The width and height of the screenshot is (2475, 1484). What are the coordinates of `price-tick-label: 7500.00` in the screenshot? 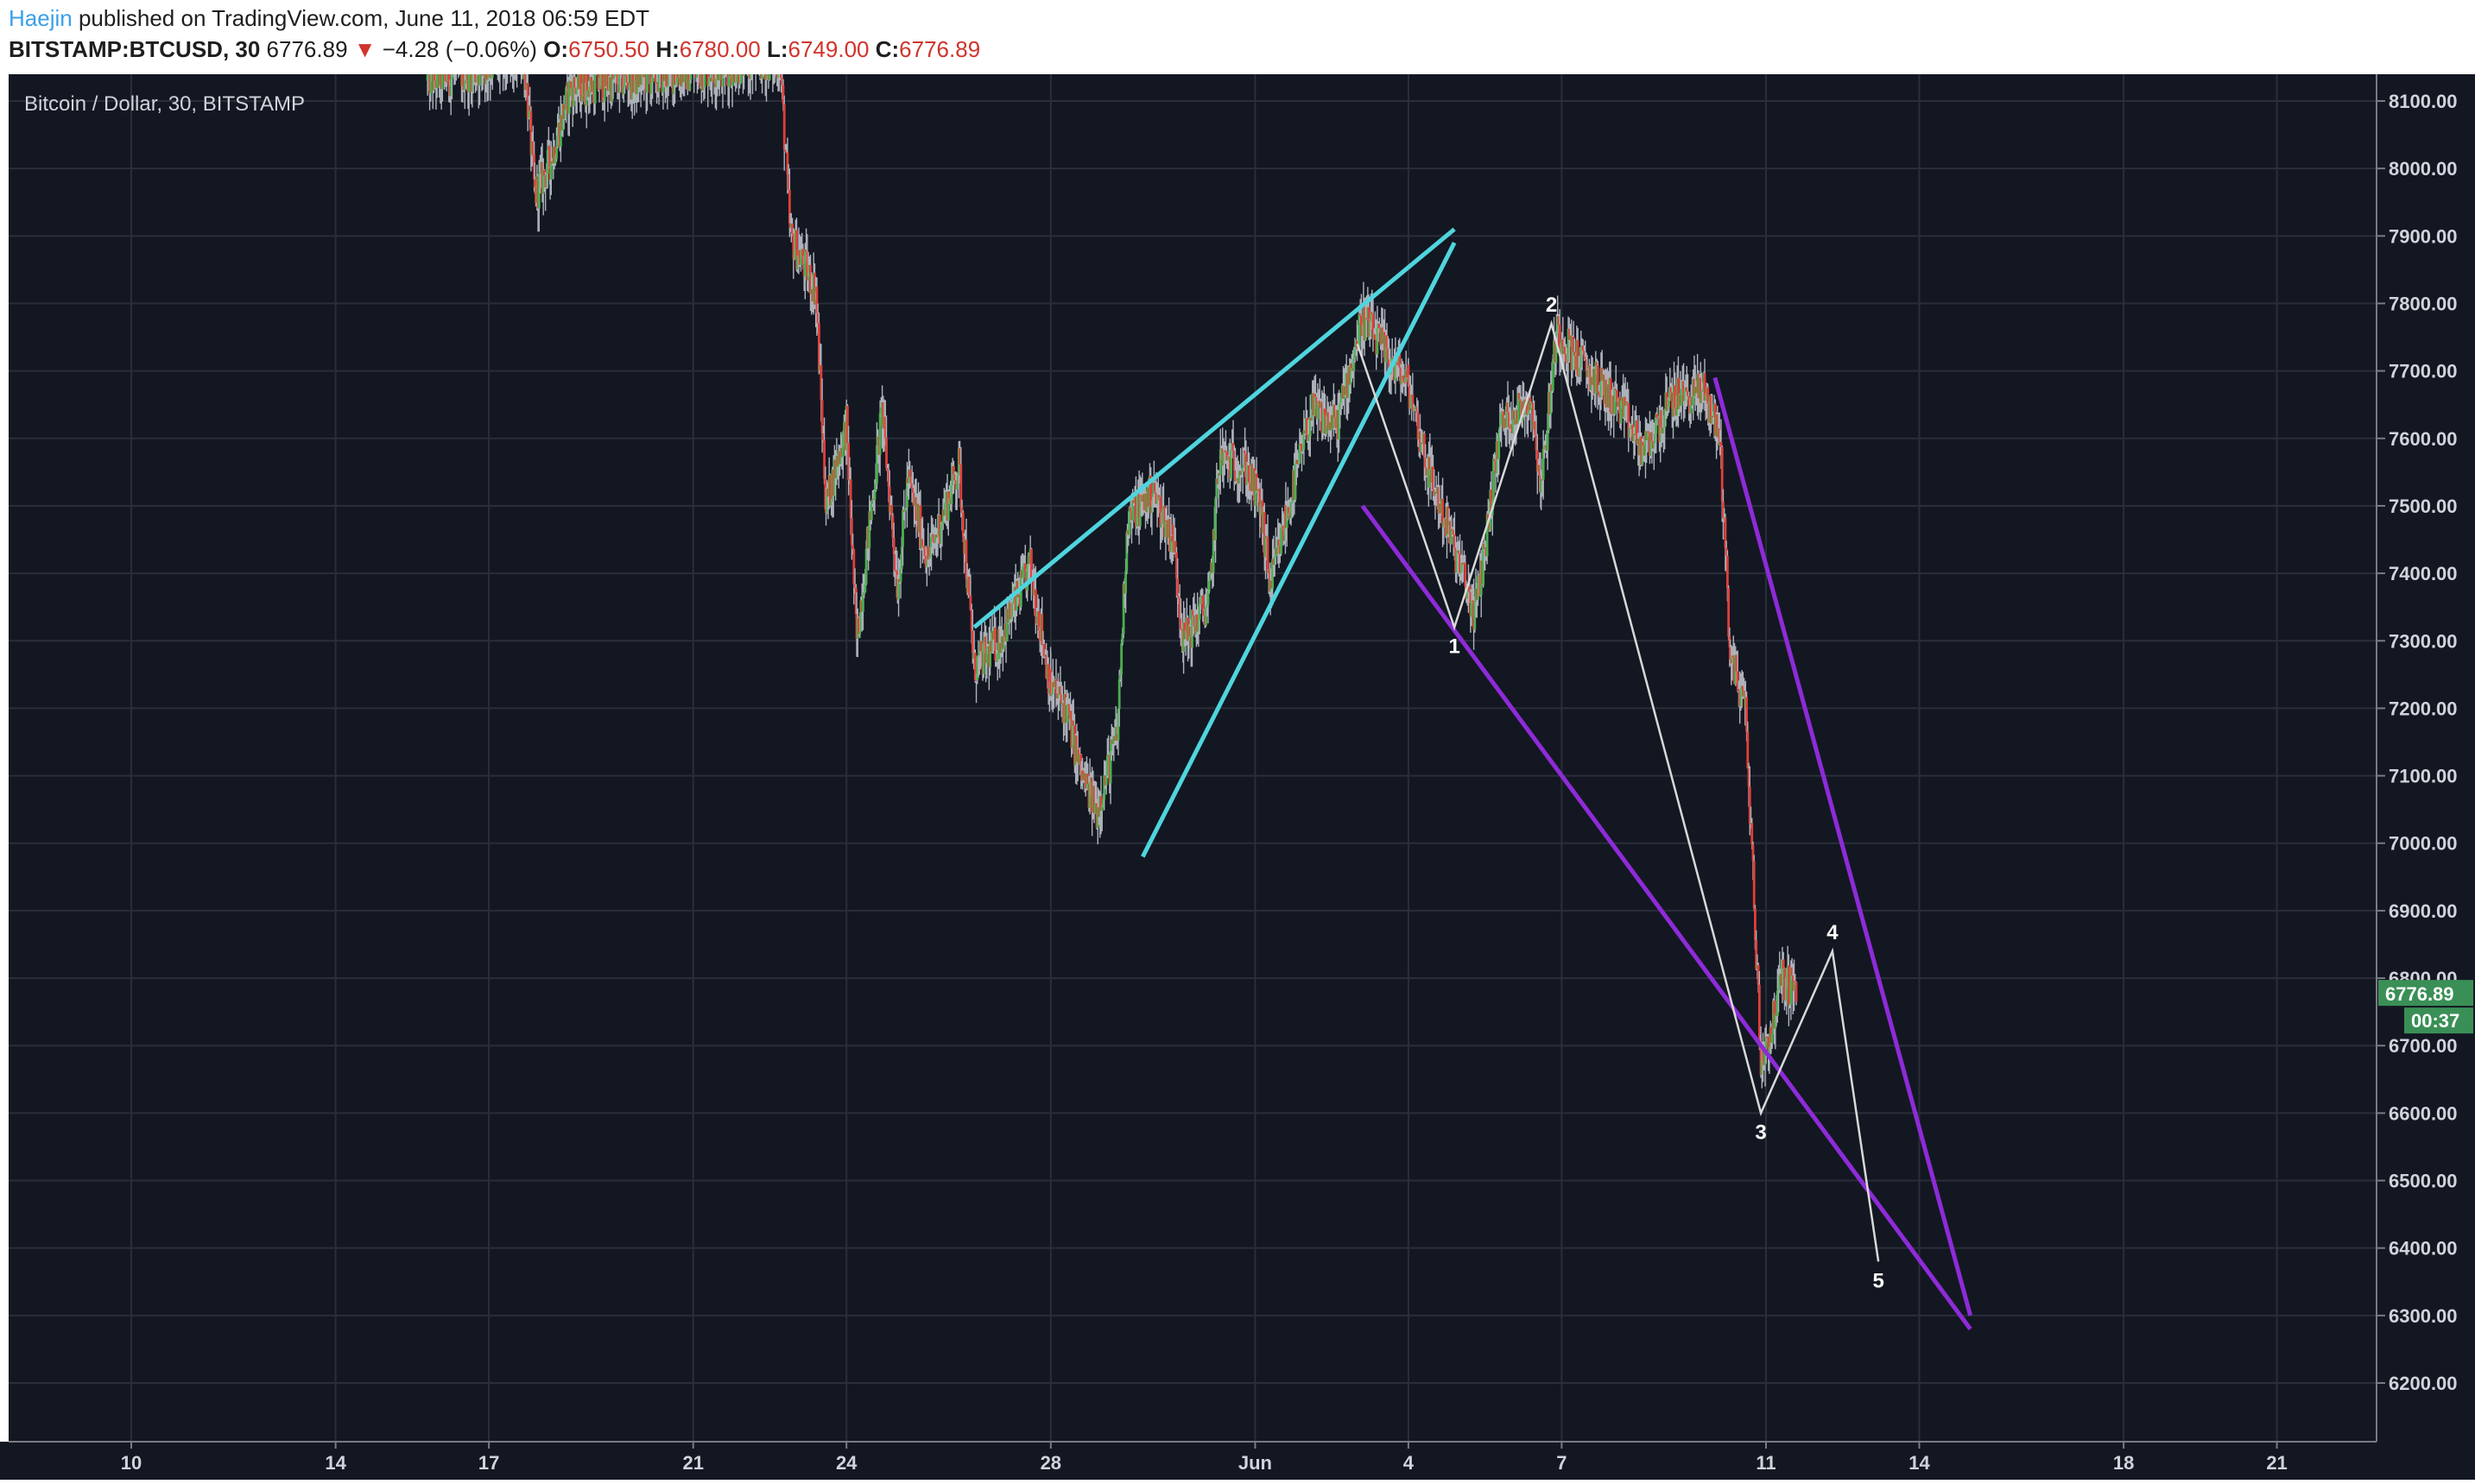 It's located at (2423, 506).